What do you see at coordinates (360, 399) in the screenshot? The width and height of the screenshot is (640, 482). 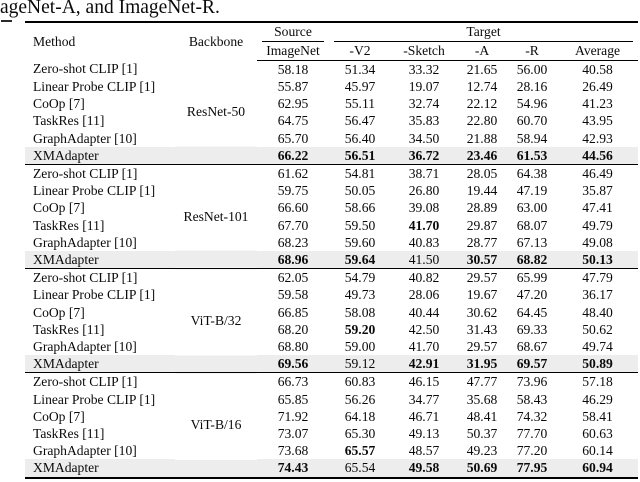 I see `value-cell: 56.26` at bounding box center [360, 399].